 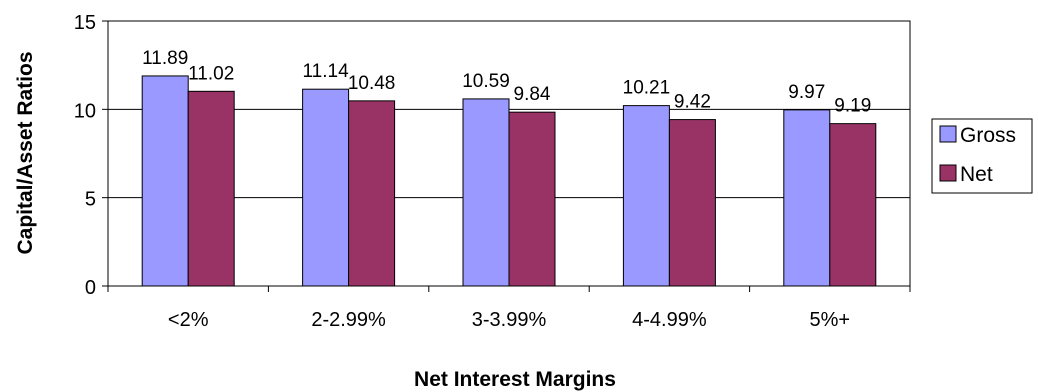 I want to click on x-tick-label-3: 4-4.99%, so click(x=669, y=320).